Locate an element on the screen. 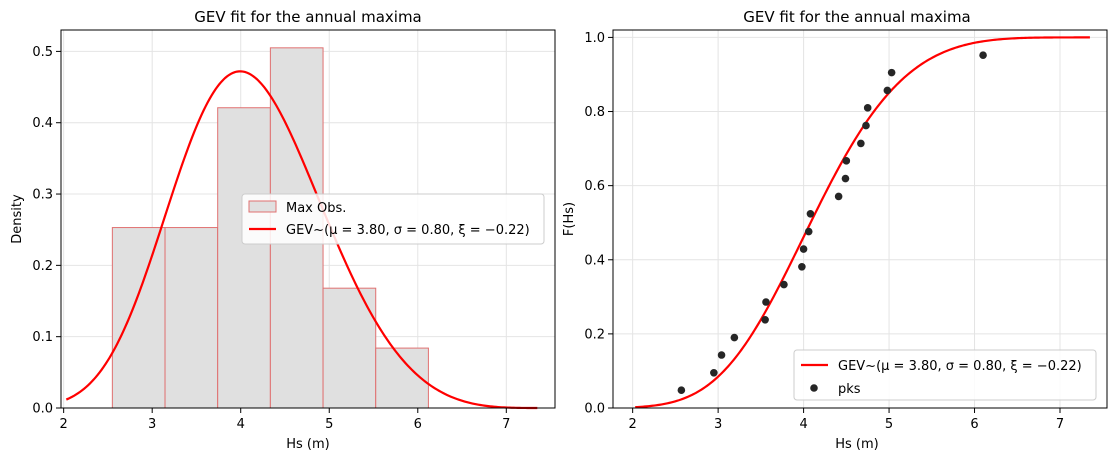  right-x-tick-label: 5 is located at coordinates (889, 424).